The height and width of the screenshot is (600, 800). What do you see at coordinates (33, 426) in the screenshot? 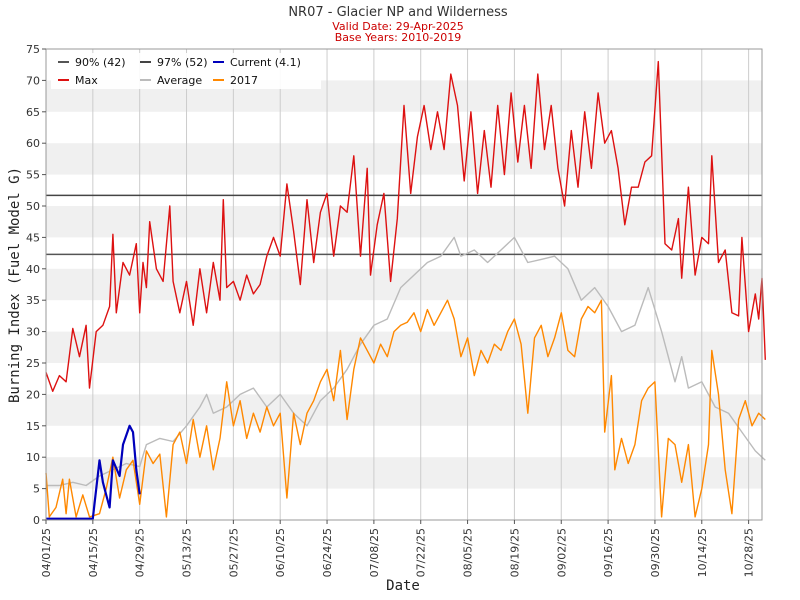
I see `y-tick-label: 15` at bounding box center [33, 426].